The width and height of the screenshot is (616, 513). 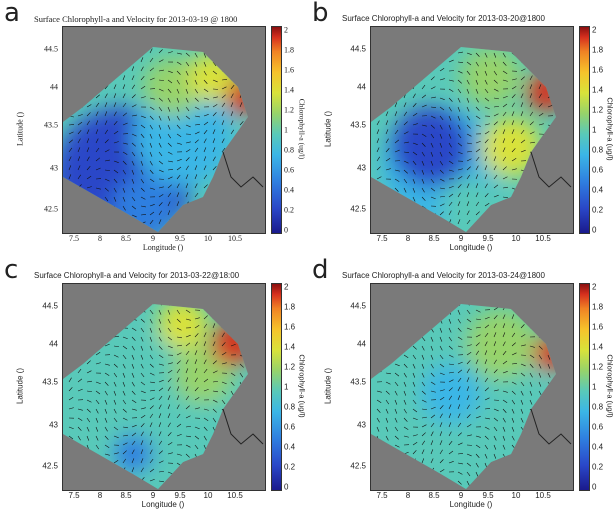 I want to click on panel-letter: a, so click(x=12, y=14).